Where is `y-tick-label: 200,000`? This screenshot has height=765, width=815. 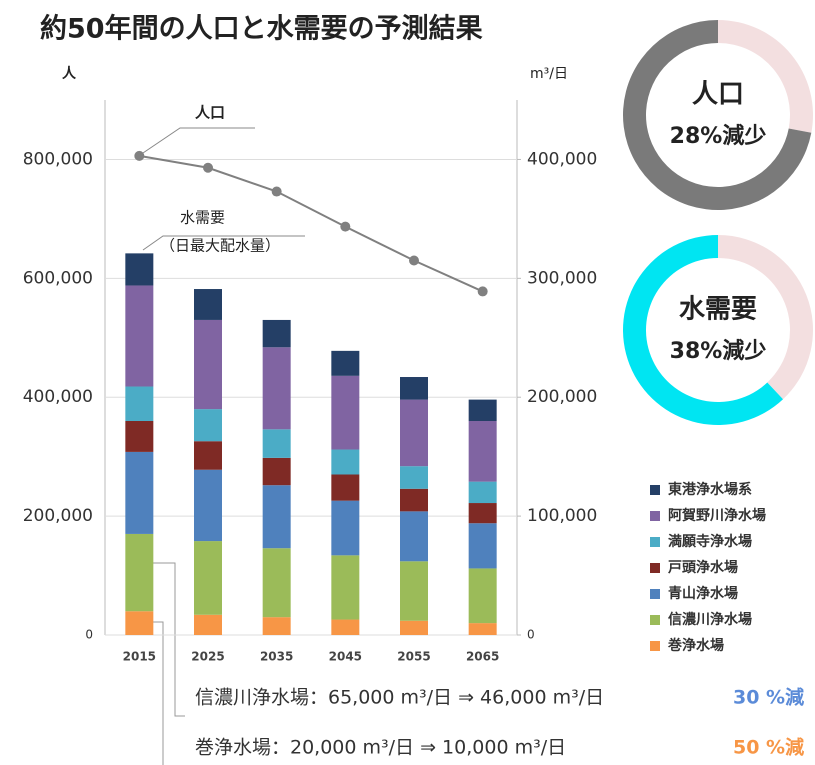 y-tick-label: 200,000 is located at coordinates (58, 516).